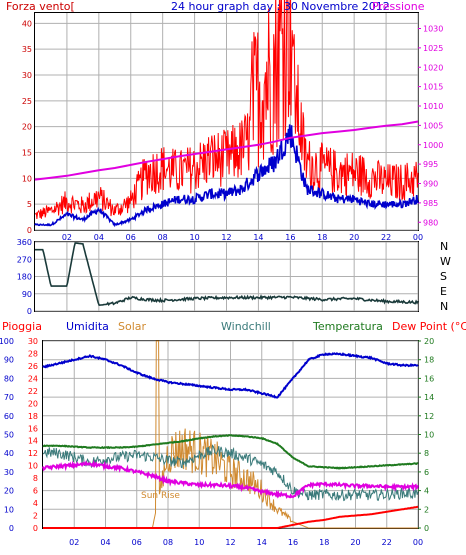 Image resolution: width=466 pixels, height=555 pixels. What do you see at coordinates (430, 184) in the screenshot?
I see `pressure-tick-label: 990` at bounding box center [430, 184].